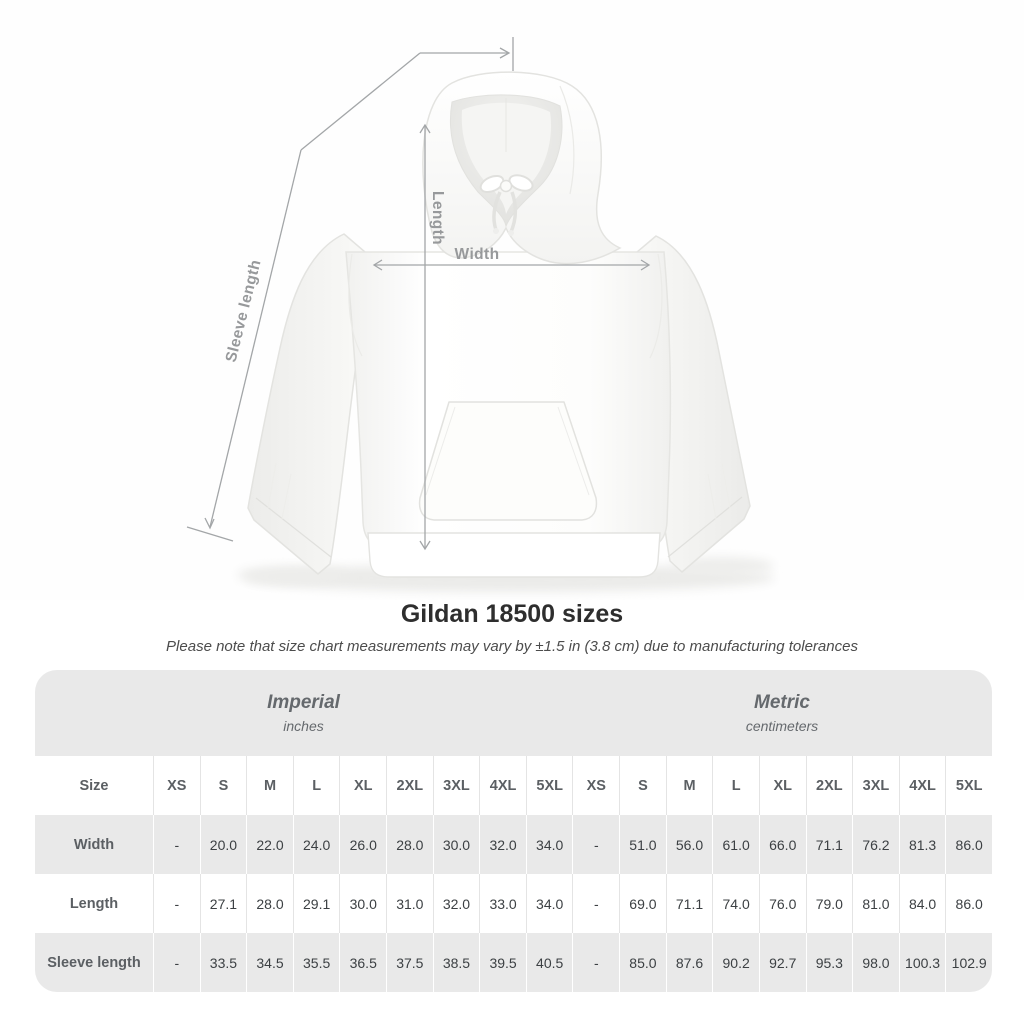  I want to click on size-header: Size, so click(94, 785).